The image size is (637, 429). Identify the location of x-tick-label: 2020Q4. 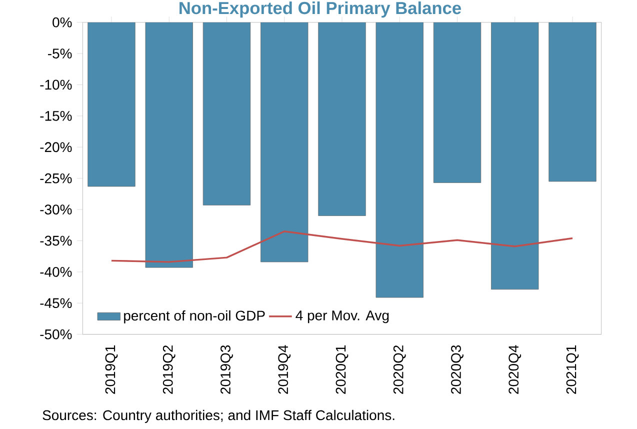
(515, 369).